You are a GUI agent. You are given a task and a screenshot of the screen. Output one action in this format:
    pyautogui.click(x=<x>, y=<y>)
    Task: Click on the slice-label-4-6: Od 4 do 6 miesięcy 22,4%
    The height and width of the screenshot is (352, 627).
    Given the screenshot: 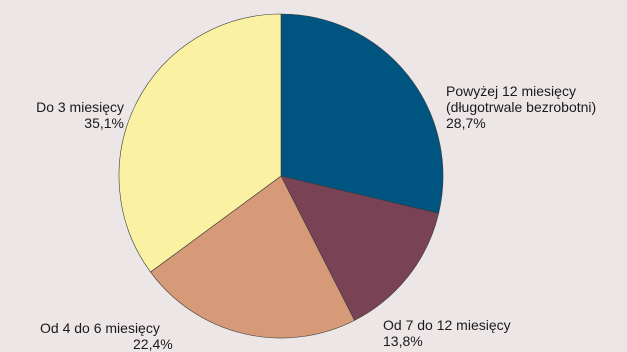 What is the action you would take?
    pyautogui.click(x=106, y=336)
    